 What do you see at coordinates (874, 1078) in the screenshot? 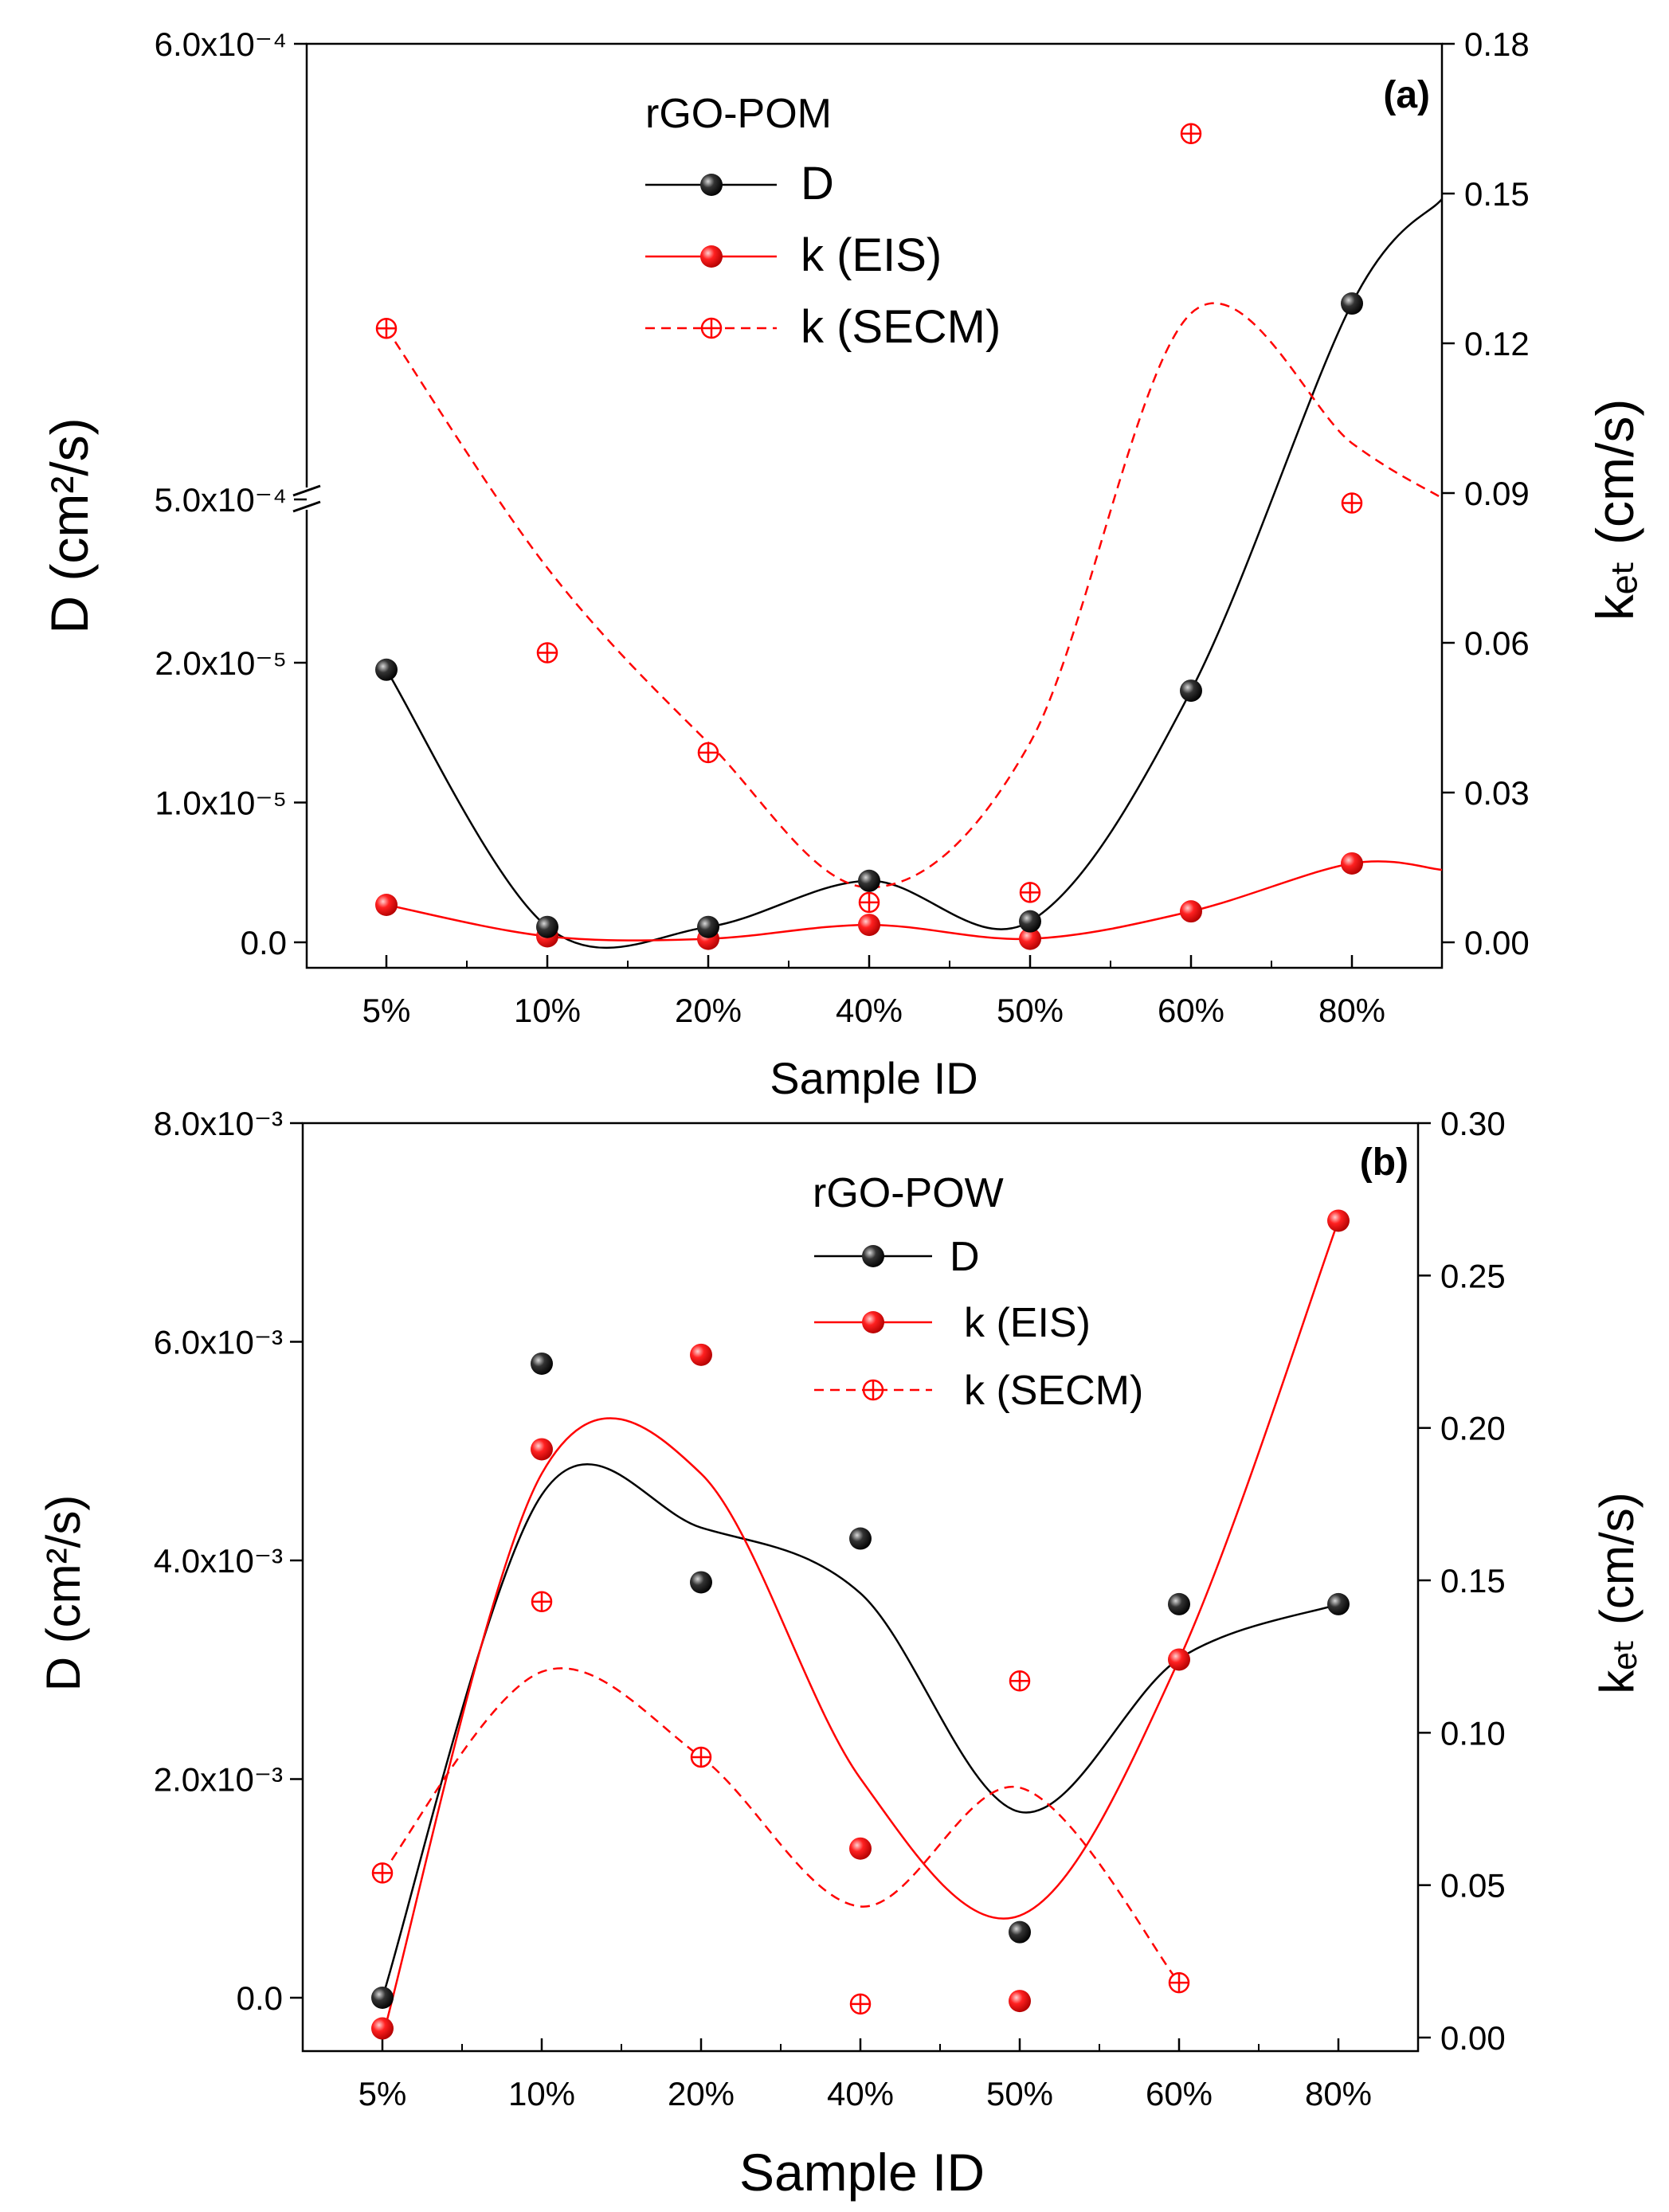
I see `x-axis-label-a: Sample ID` at bounding box center [874, 1078].